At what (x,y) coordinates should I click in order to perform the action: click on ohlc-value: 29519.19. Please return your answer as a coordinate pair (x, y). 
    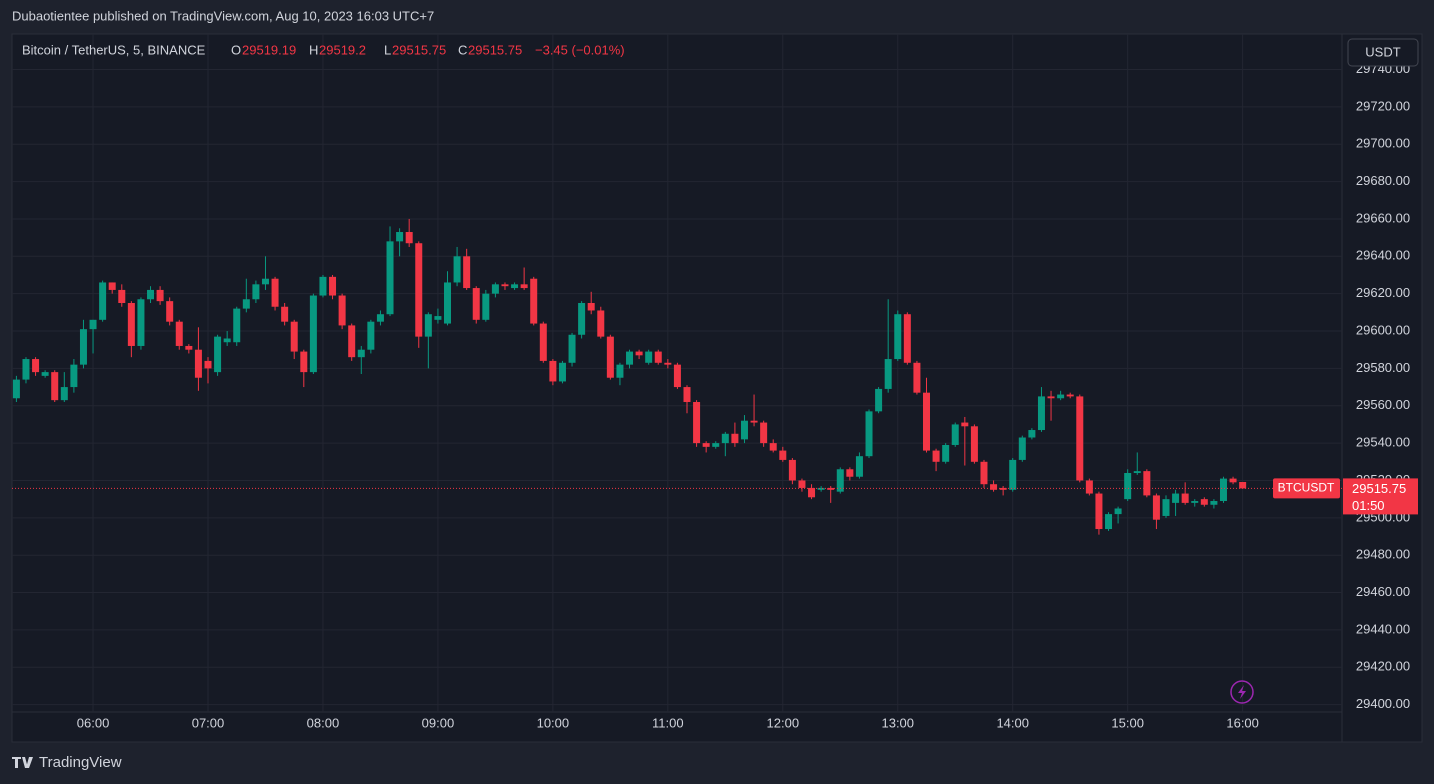
    Looking at the image, I should click on (269, 49).